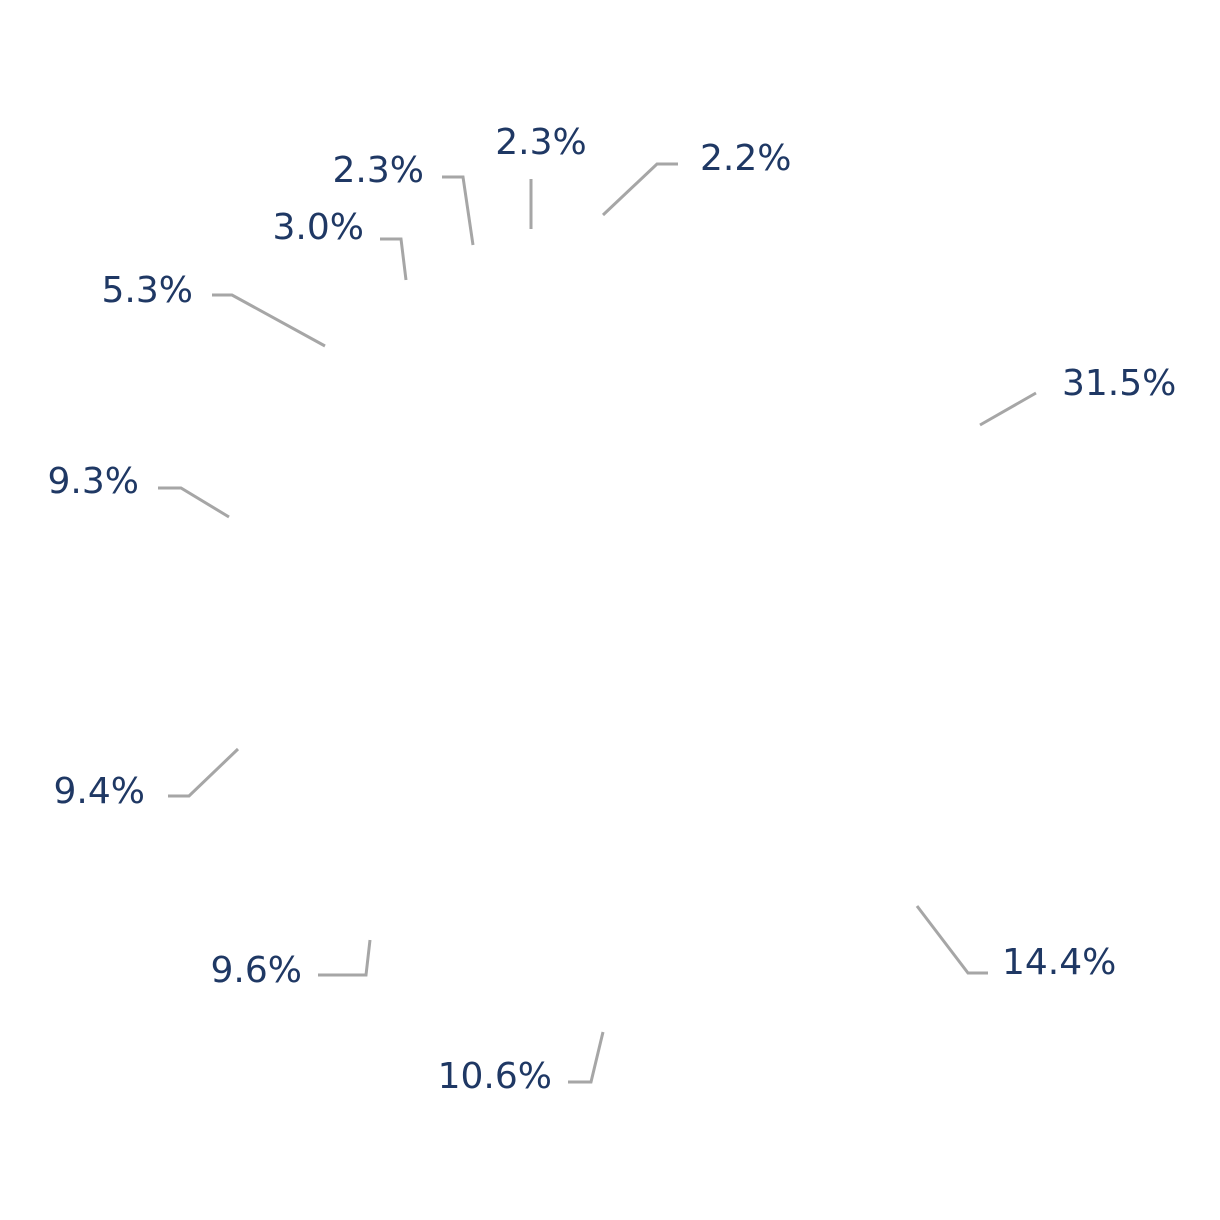  I want to click on slice-label: 3.0%, so click(318, 227).